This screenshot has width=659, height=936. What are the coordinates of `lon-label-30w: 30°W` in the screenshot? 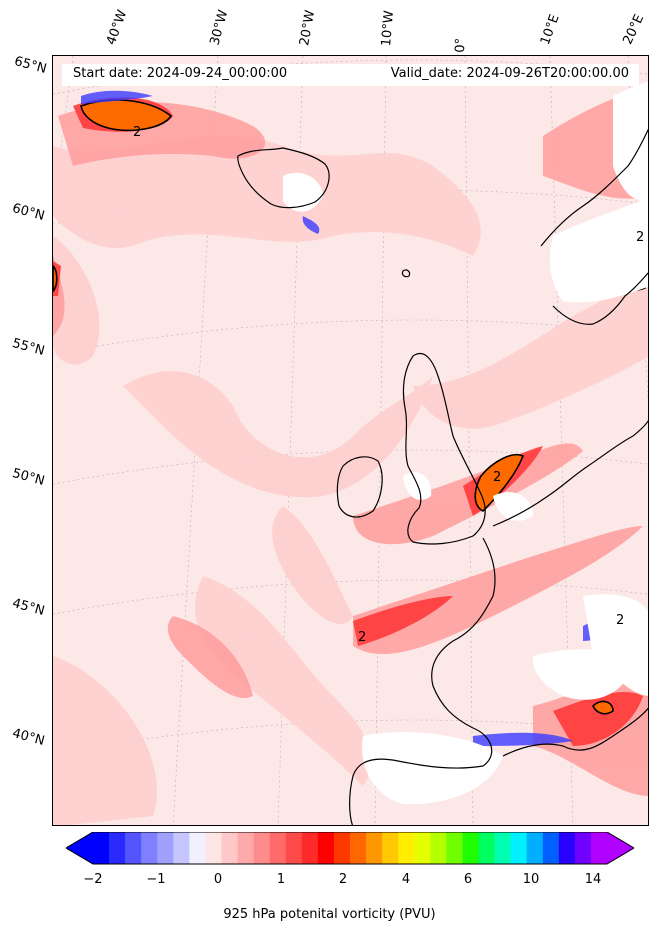 It's located at (219, 27).